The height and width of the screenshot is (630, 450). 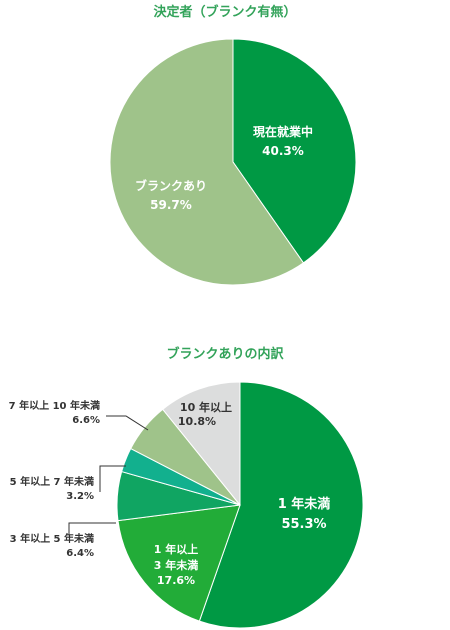 What do you see at coordinates (54, 405) in the screenshot?
I see `slice-label-7to10y: 7 年以上 10 年未満` at bounding box center [54, 405].